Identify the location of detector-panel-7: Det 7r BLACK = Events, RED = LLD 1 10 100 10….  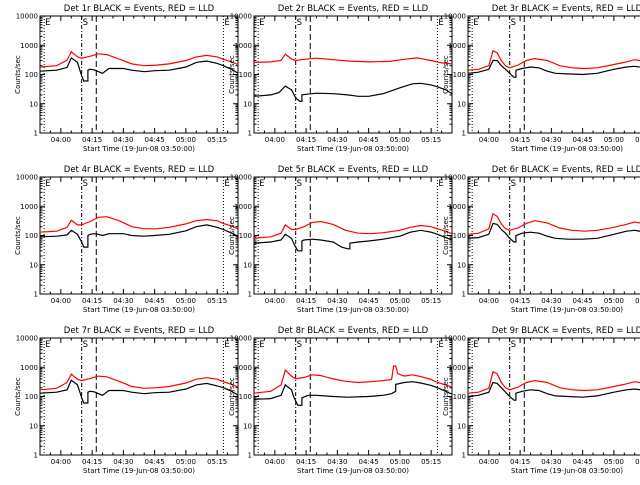
(126, 400).